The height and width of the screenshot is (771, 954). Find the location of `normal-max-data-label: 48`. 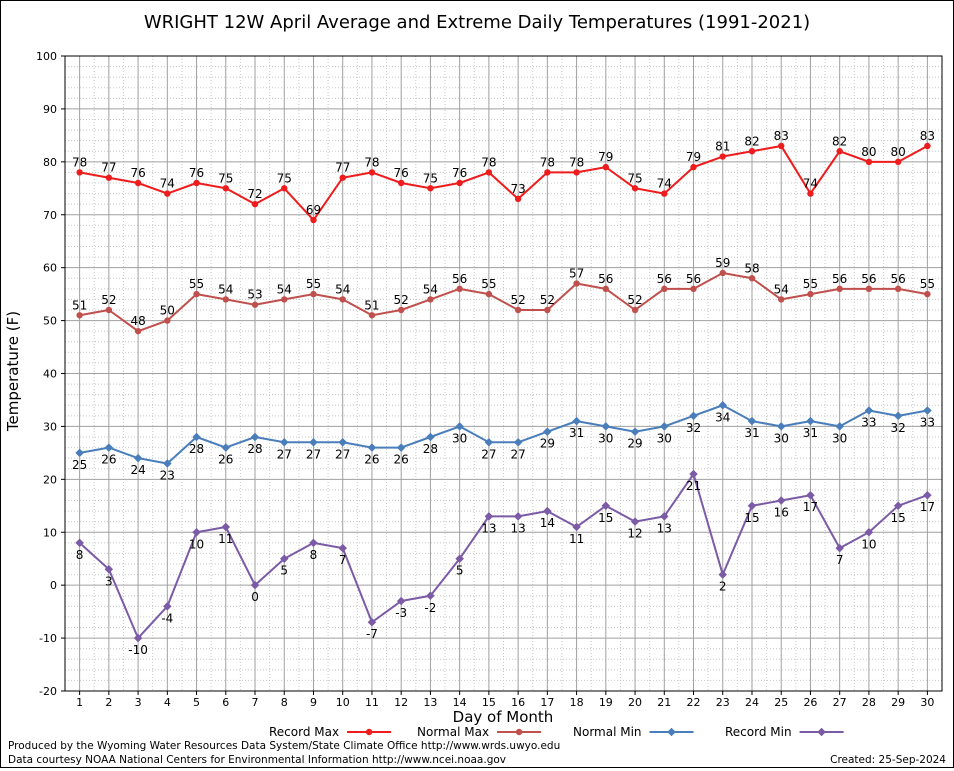

normal-max-data-label: 48 is located at coordinates (137, 321).